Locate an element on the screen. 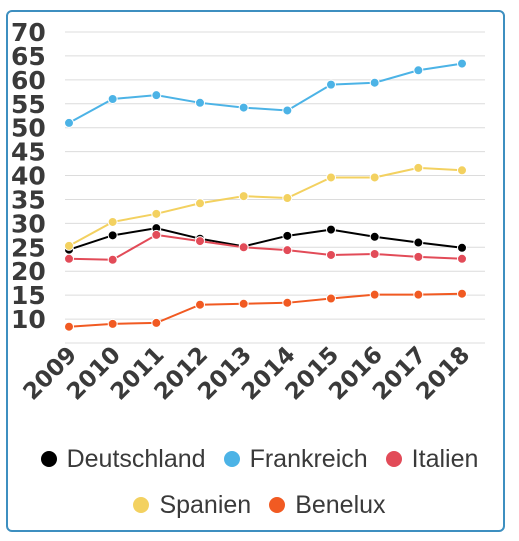 The width and height of the screenshot is (519, 541). legend-label: Benelux is located at coordinates (340, 504).